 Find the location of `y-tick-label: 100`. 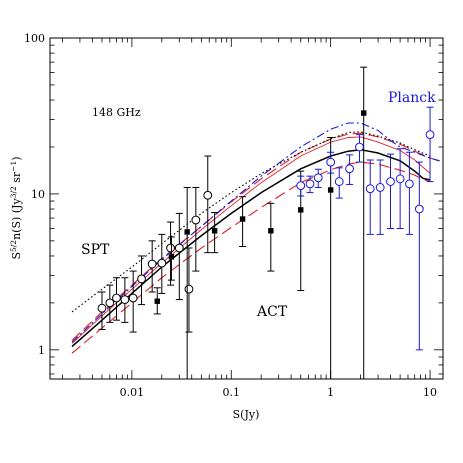

y-tick-label: 100 is located at coordinates (34, 38).